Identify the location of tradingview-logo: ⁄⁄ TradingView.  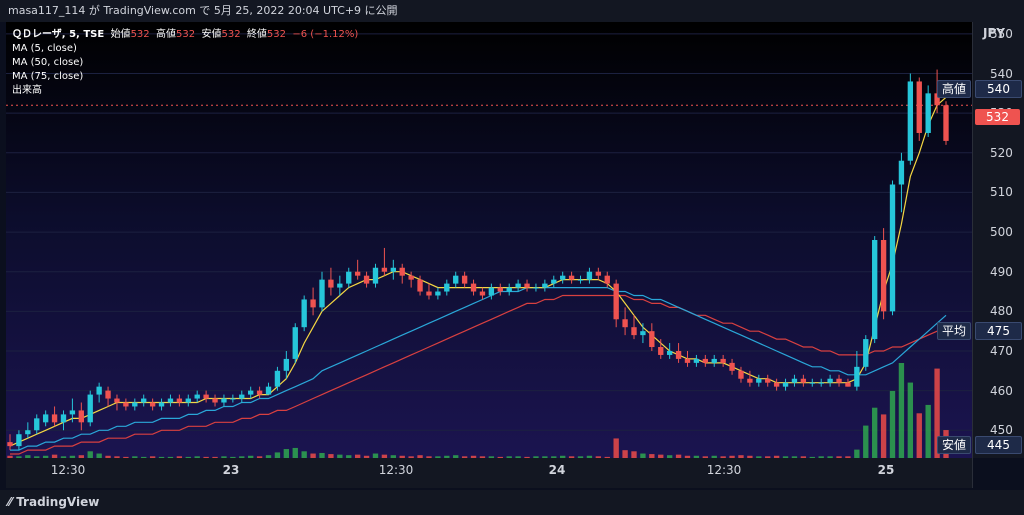
(54, 502).